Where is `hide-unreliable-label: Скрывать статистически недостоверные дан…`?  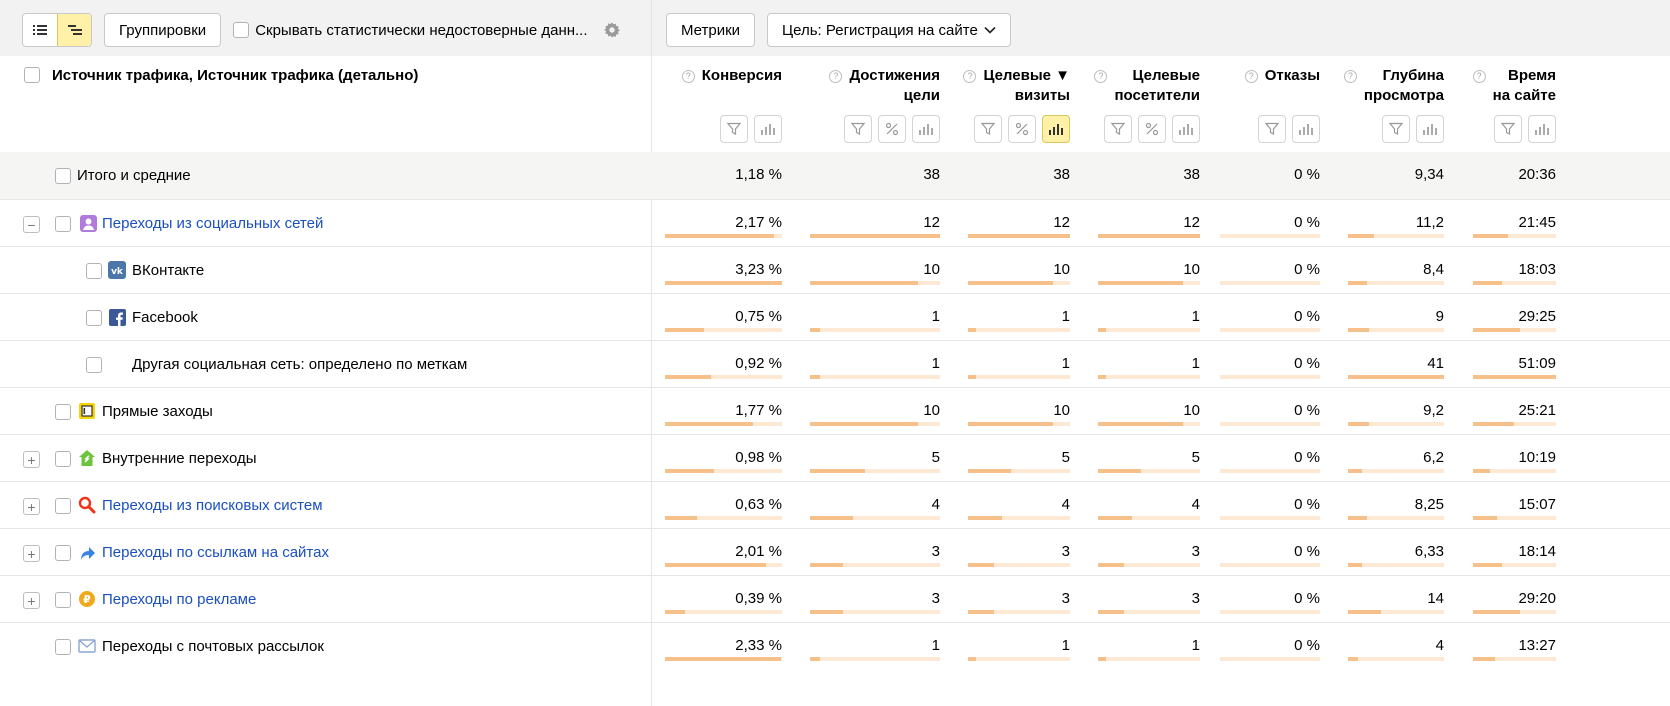
hide-unreliable-label: Скрывать статистически недостоверные дан… is located at coordinates (421, 30).